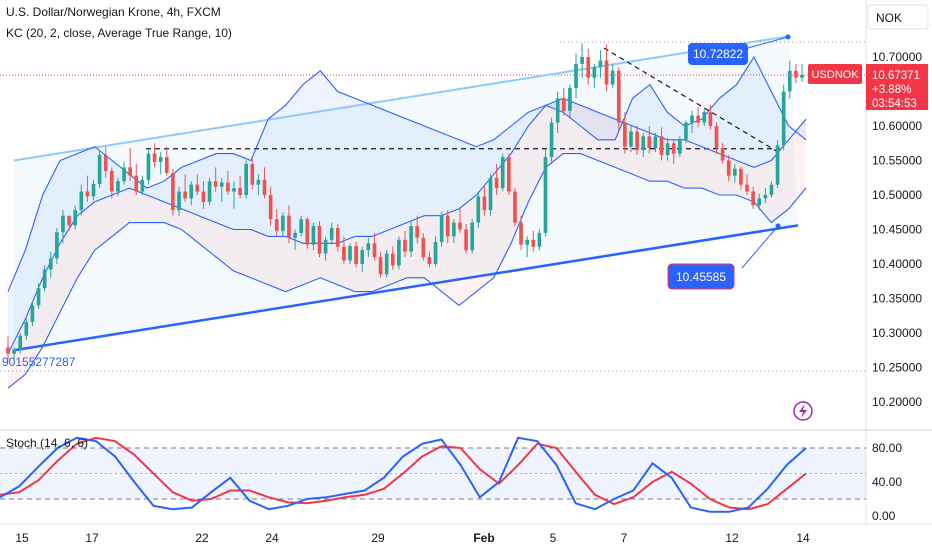 Image resolution: width=932 pixels, height=550 pixels. I want to click on stoch-axis: 80.00 40.00 0.00, so click(887, 482).